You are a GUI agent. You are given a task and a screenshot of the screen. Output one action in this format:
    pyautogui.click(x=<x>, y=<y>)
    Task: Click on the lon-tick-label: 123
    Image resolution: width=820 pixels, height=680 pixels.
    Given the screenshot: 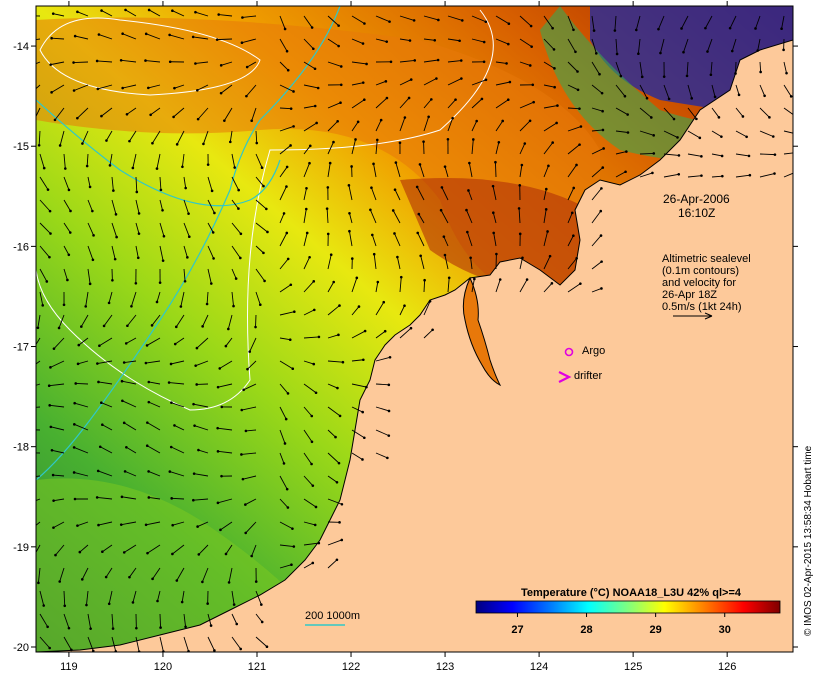 What is the action you would take?
    pyautogui.click(x=445, y=667)
    